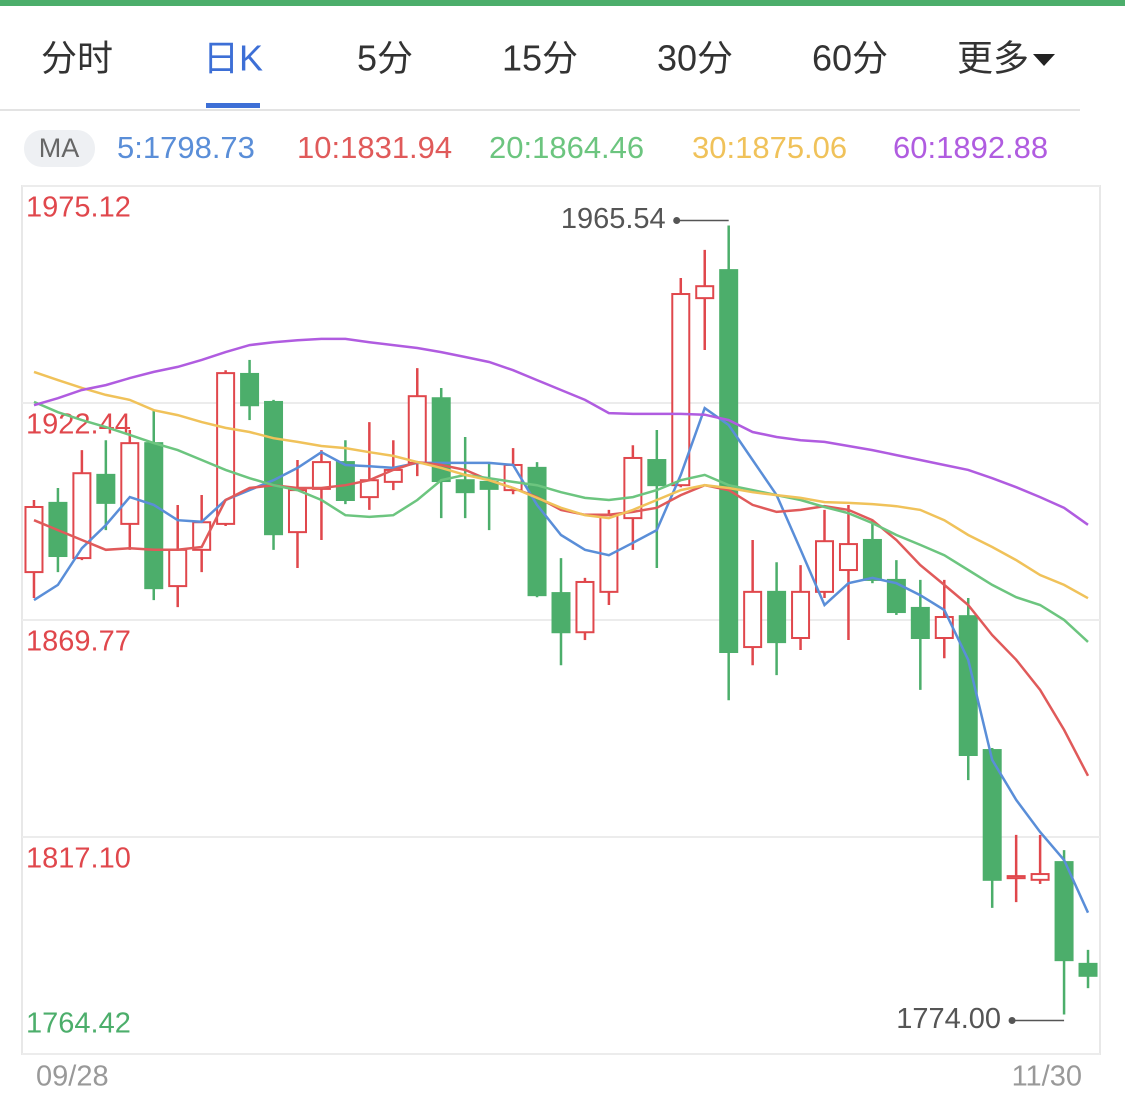  I want to click on tab: 60分, so click(850, 58).